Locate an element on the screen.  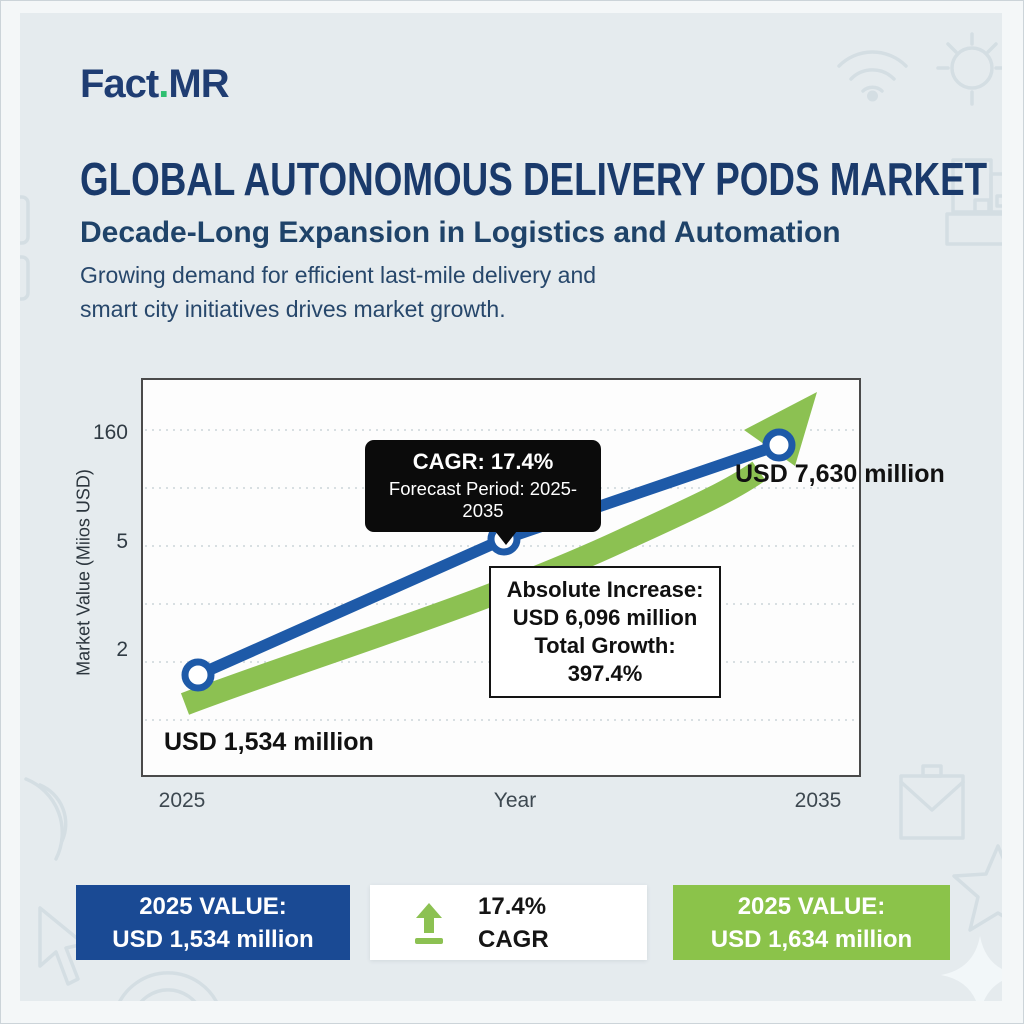
total-growth: Total Growth: 397.4% is located at coordinates (605, 659).